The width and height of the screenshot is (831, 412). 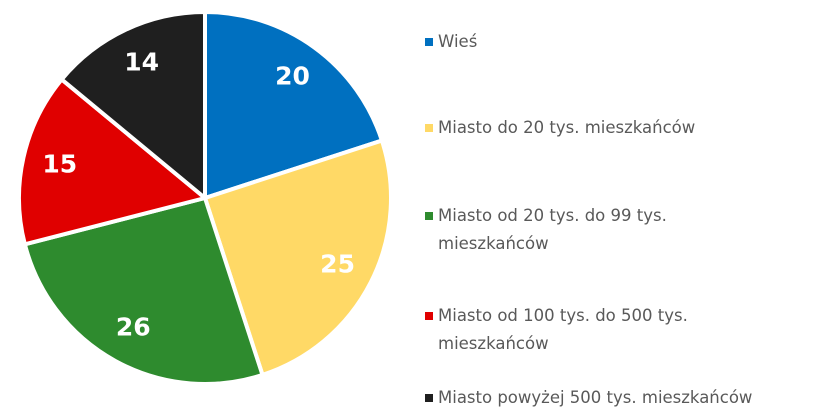 I want to click on legend-item: Miasto do 20 tys. mieszkańców, so click(x=560, y=128).